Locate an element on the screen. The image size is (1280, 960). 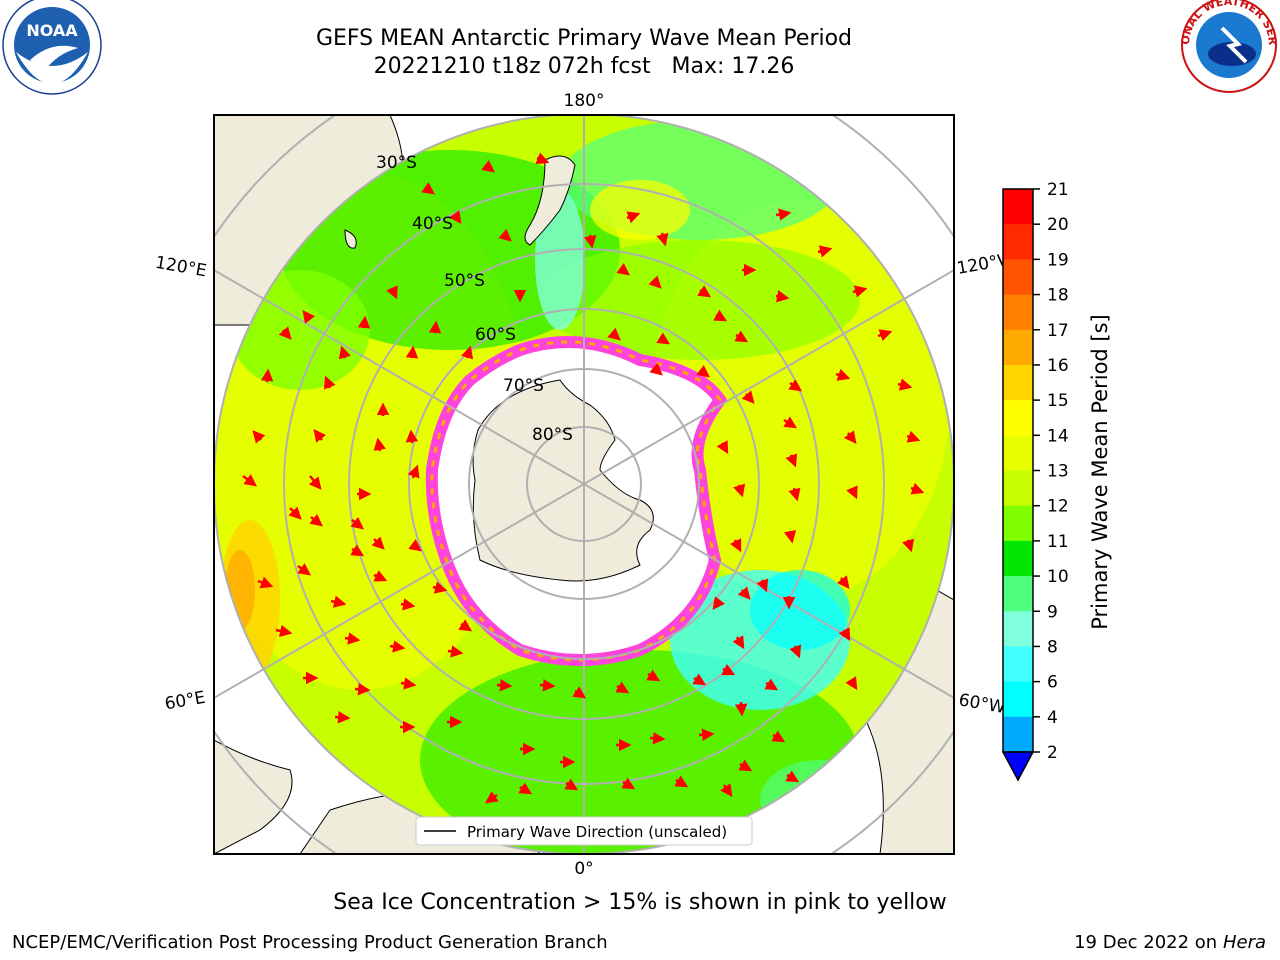
colorbar-tick-label: 14 is located at coordinates (1058, 436).